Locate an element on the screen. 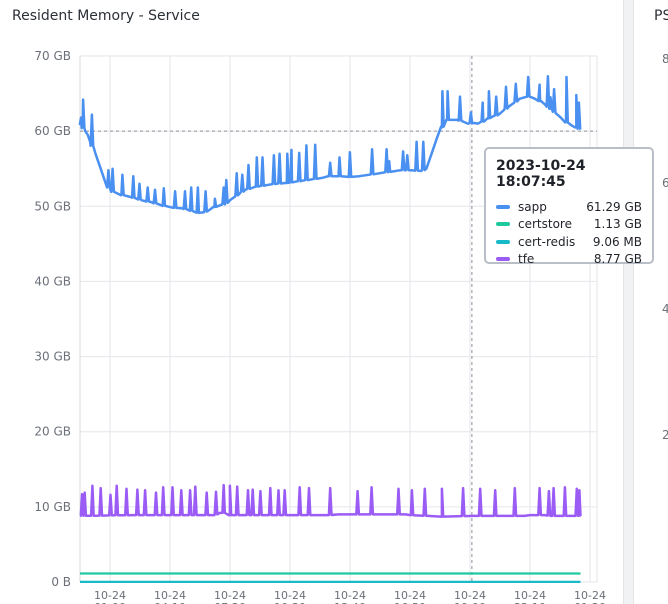  tooltip-series-name: cert-redis is located at coordinates (547, 241).